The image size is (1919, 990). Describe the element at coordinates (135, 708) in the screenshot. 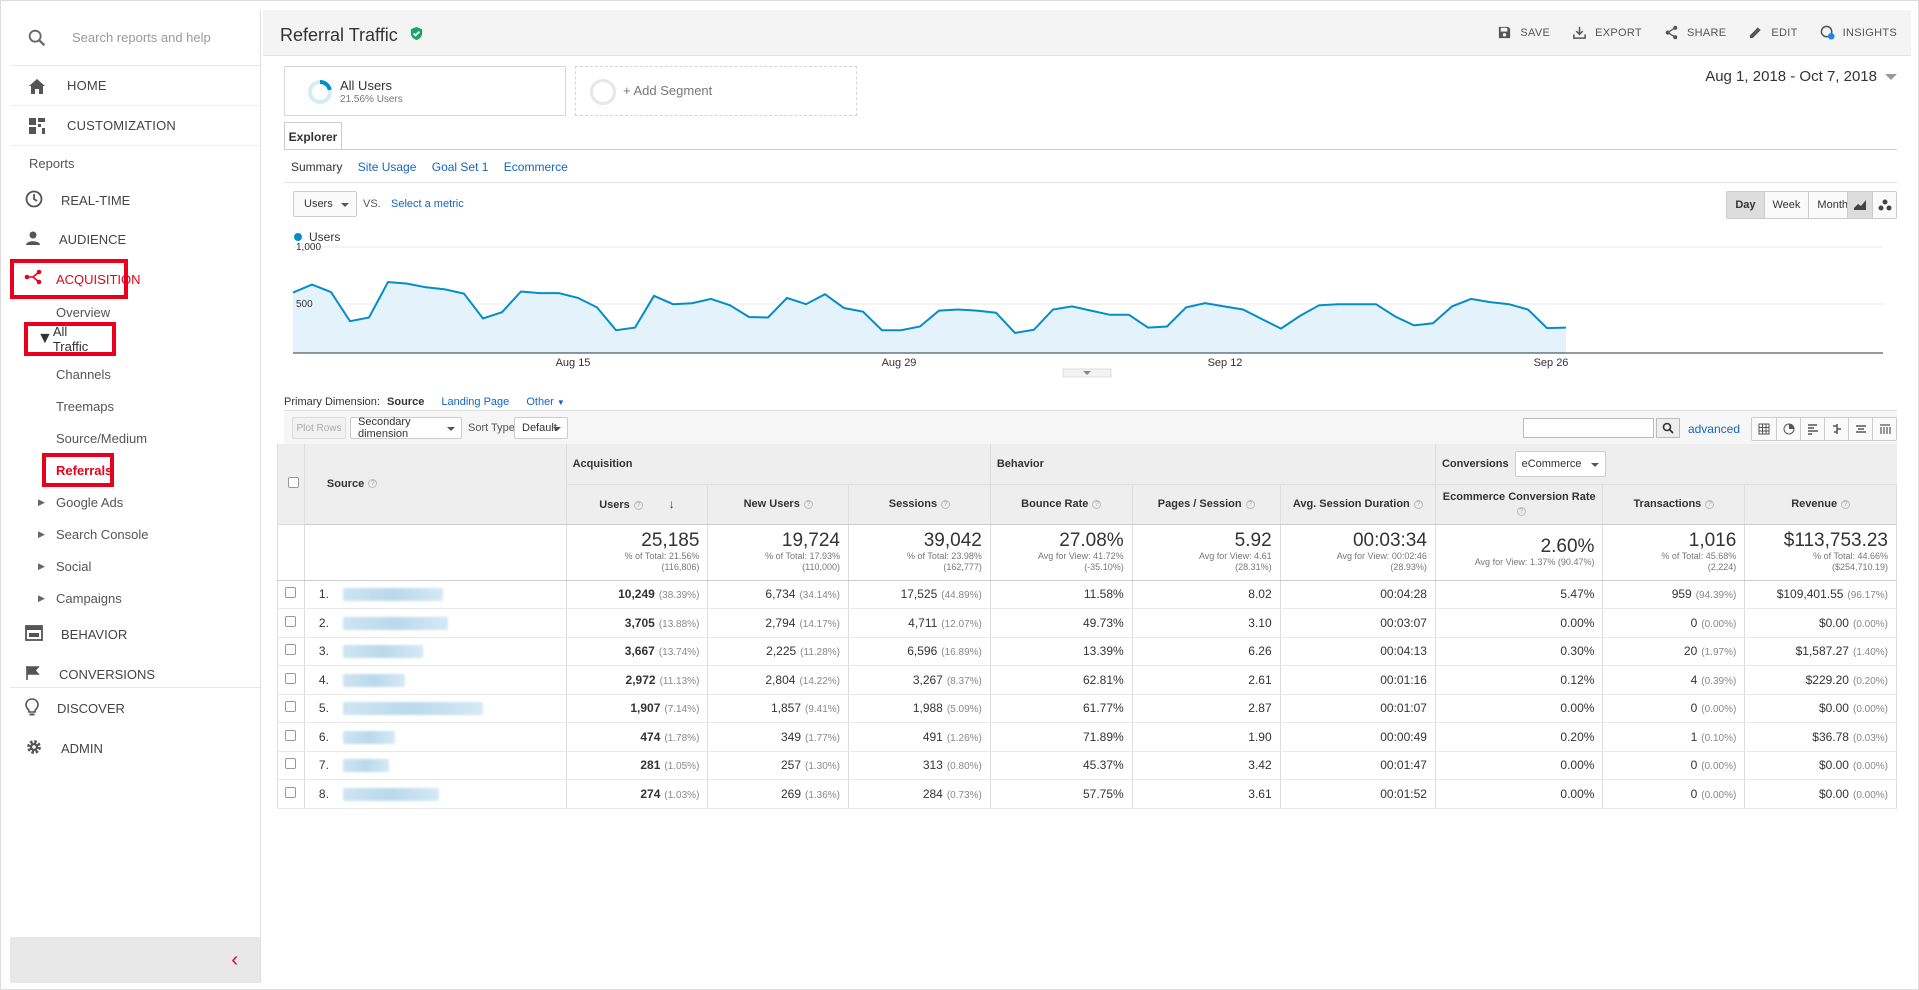

I see `sidebar-item-discover: DISCOVER` at that location.